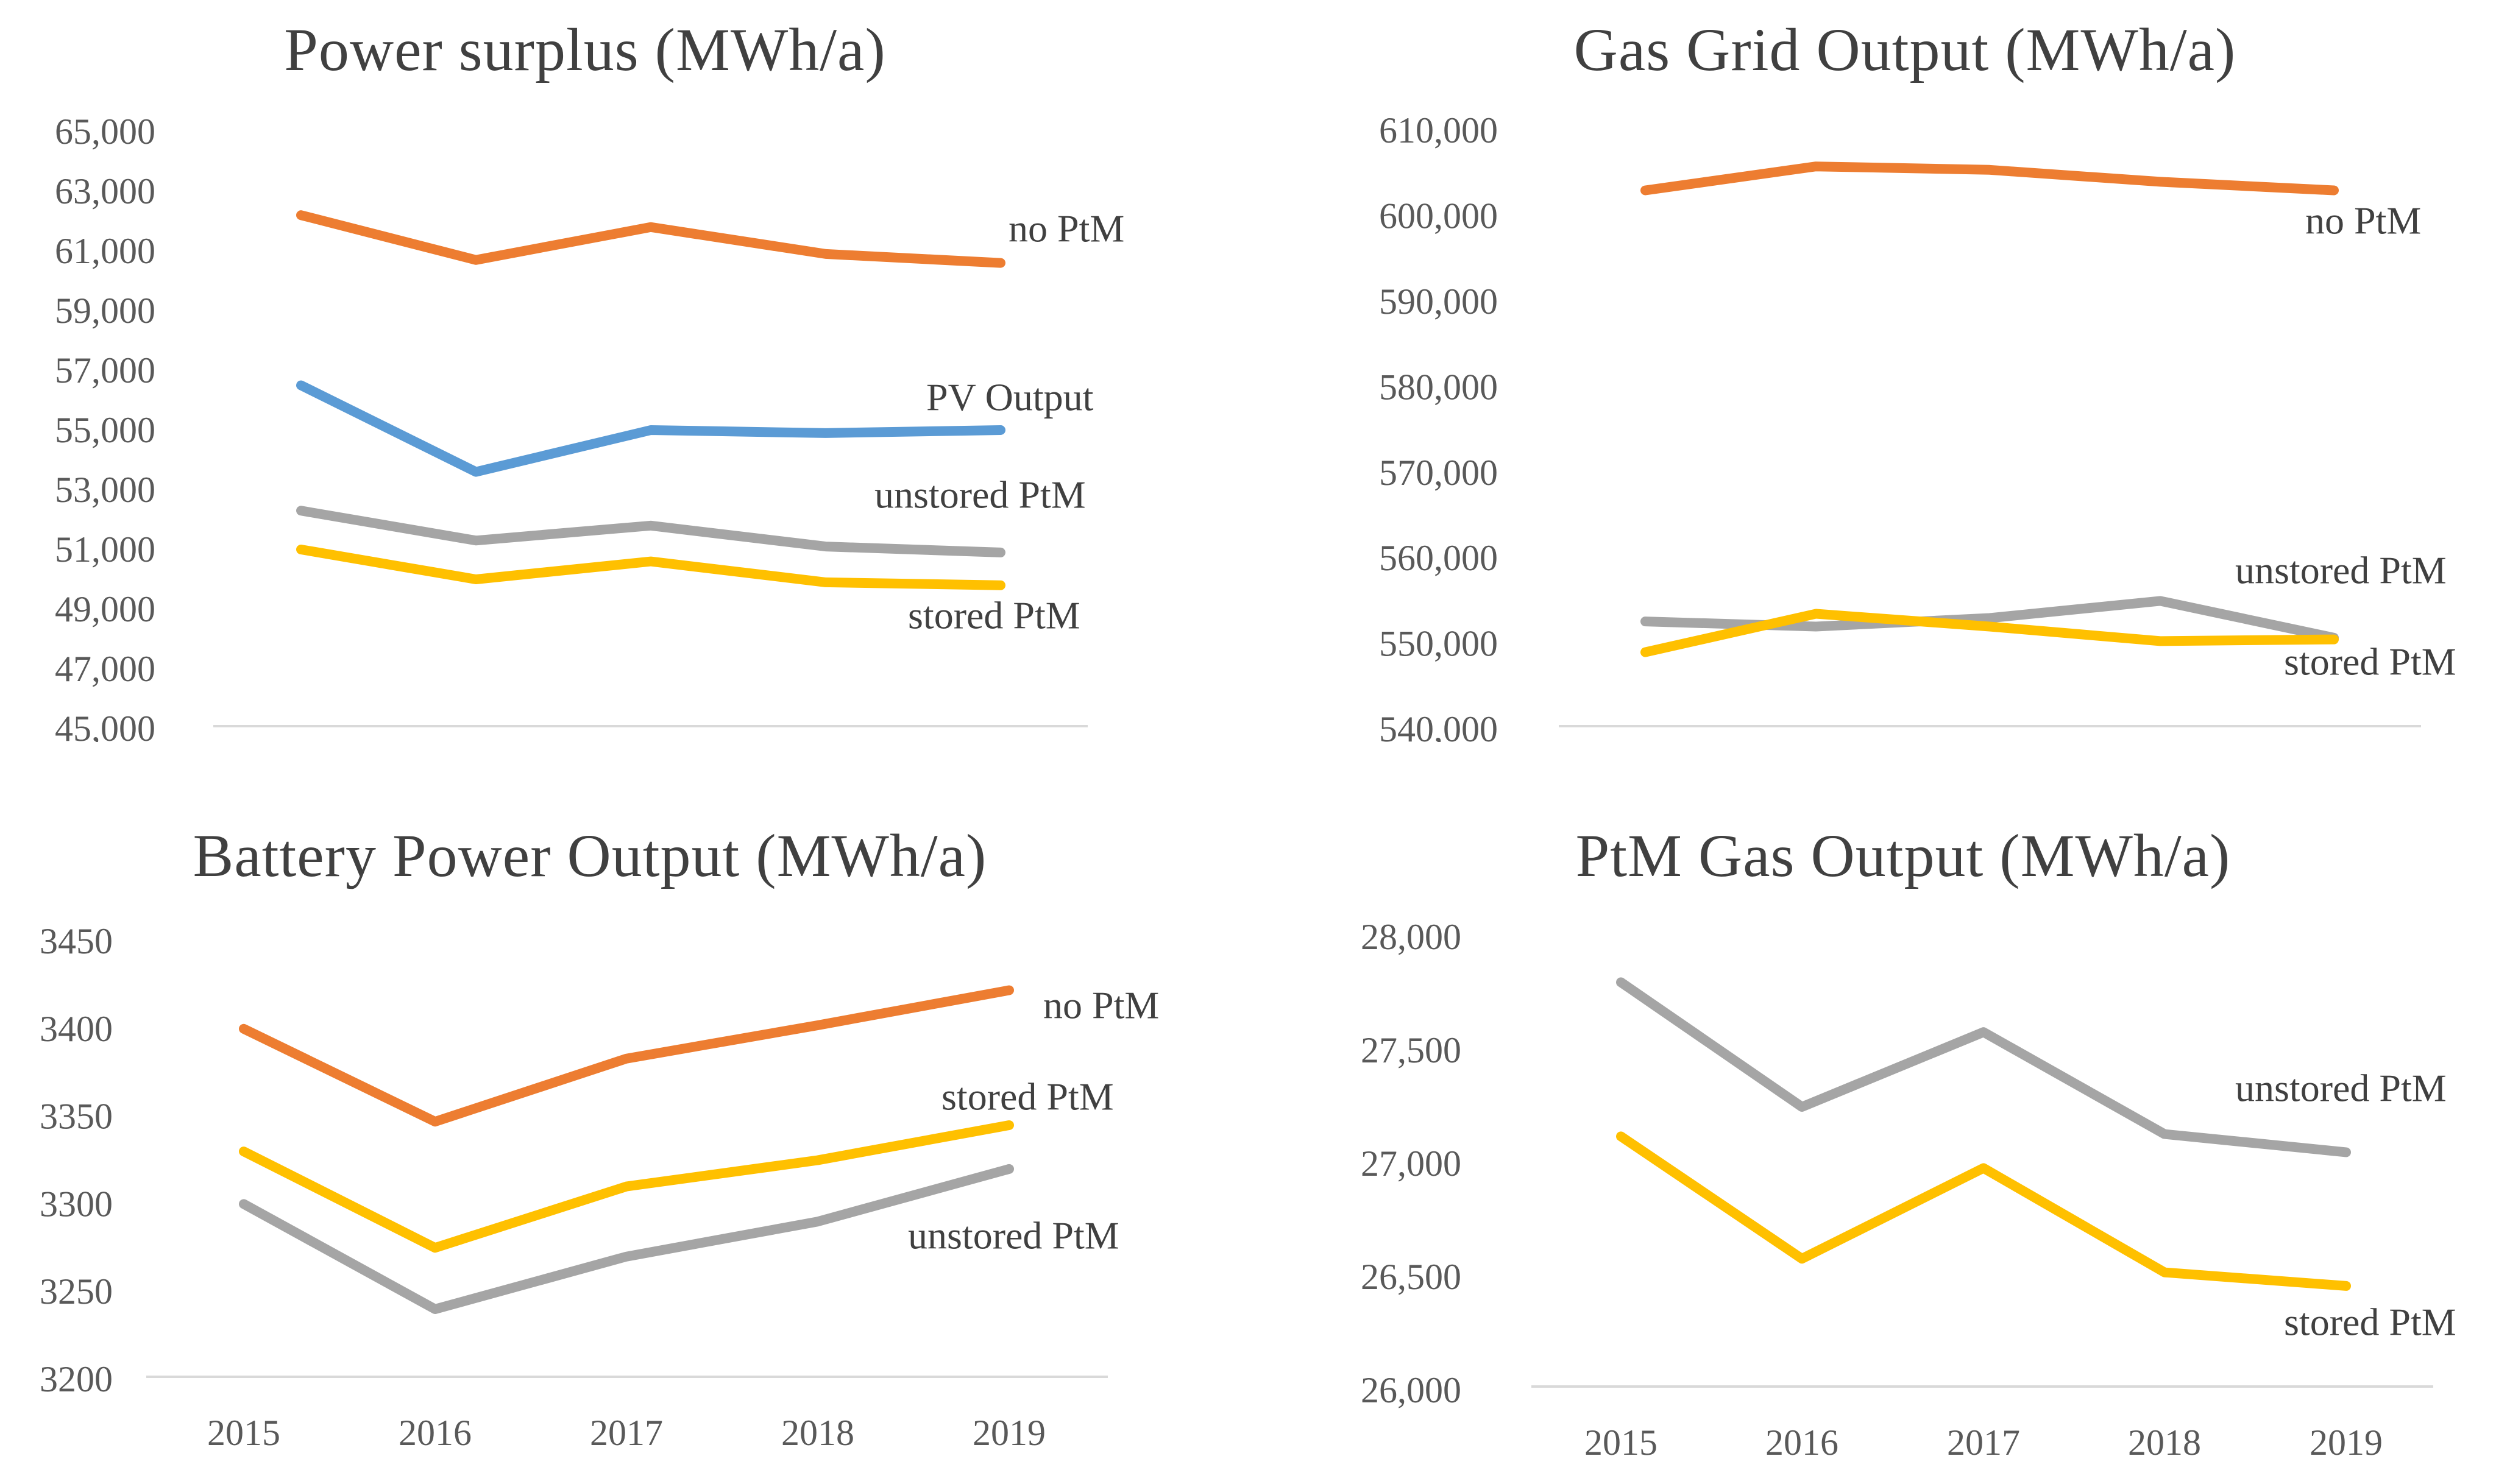  I want to click on y-tick-label: 28,000, so click(1411, 937).